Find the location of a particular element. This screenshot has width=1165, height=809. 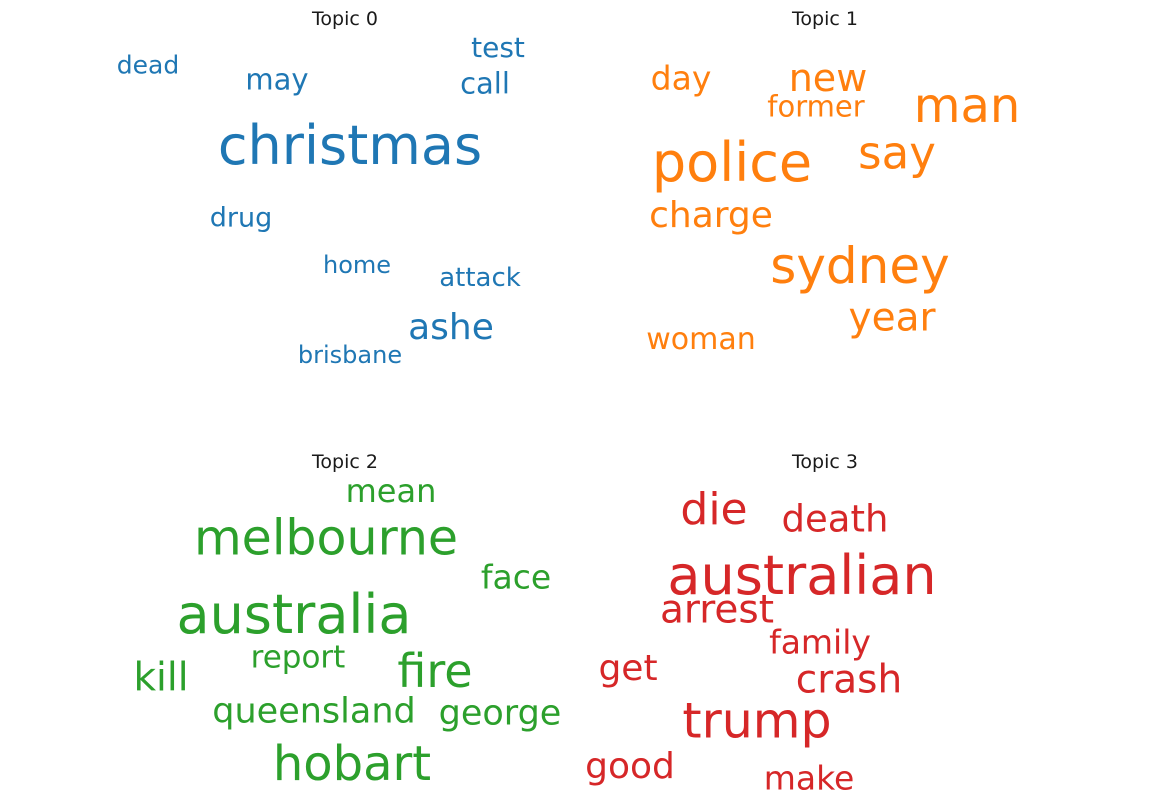

topic-0-title: Topic 0 is located at coordinates (345, 19).